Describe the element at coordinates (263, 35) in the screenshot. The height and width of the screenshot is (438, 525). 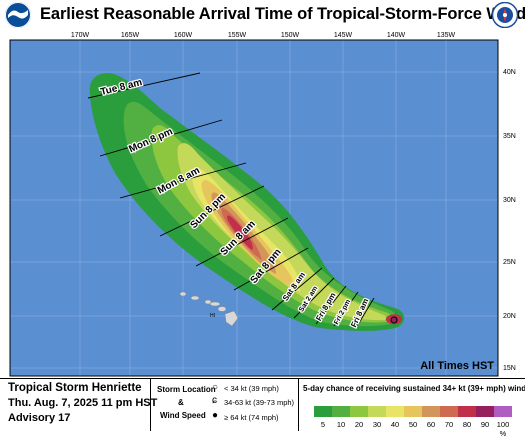
I see `longitude-labels: 170W 165W 160W 155W 150W 145W 140W 135W` at that location.